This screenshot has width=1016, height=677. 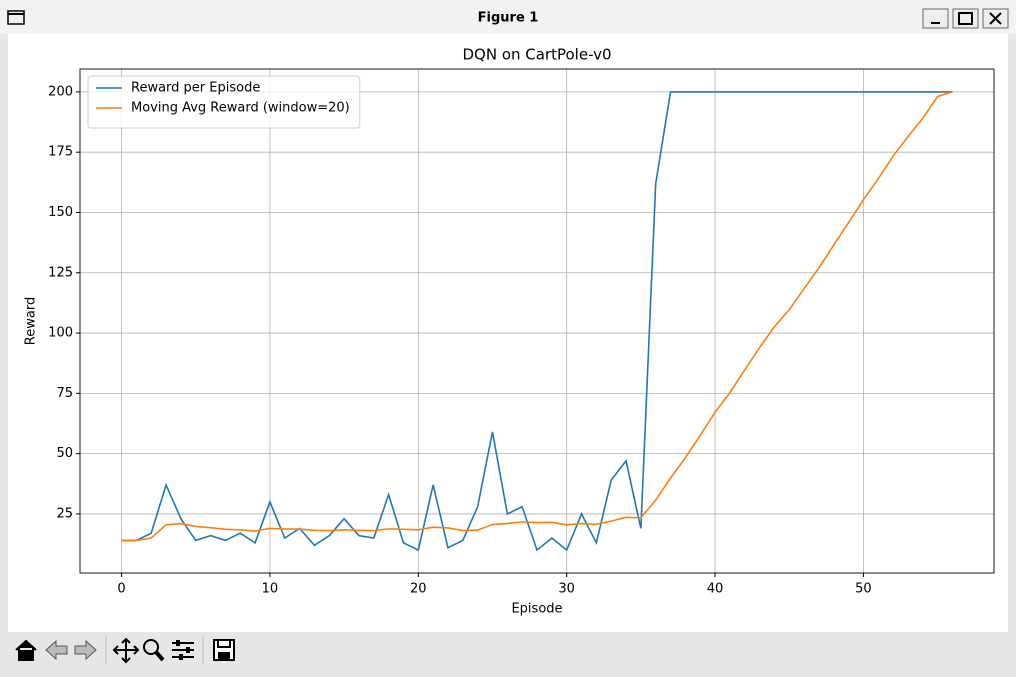 What do you see at coordinates (85, 650) in the screenshot?
I see `forward-button` at bounding box center [85, 650].